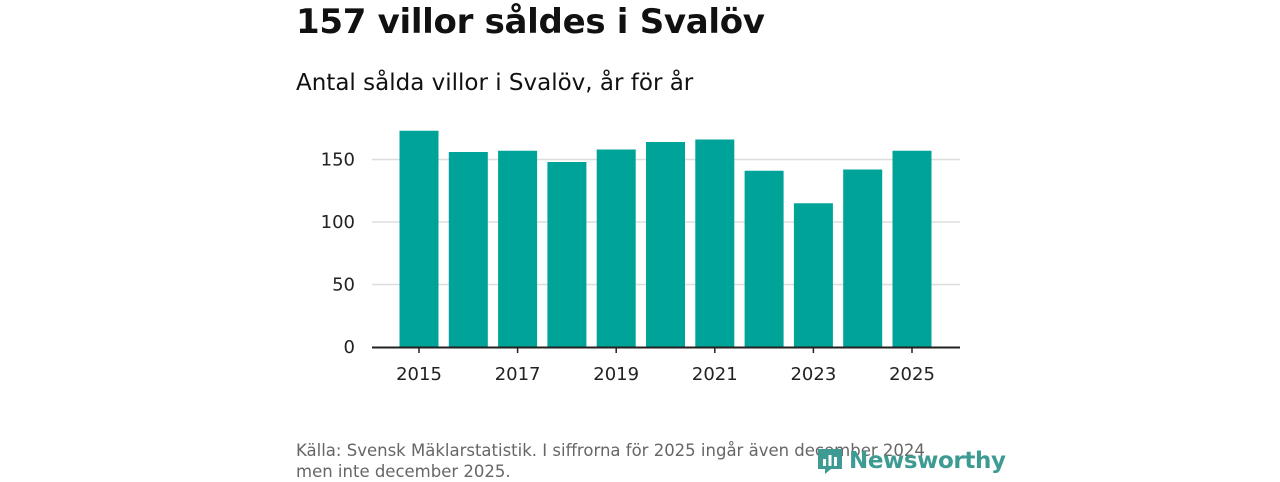 This screenshot has height=482, width=1280. What do you see at coordinates (813, 374) in the screenshot?
I see `x-tick-label-2023: 2023` at bounding box center [813, 374].